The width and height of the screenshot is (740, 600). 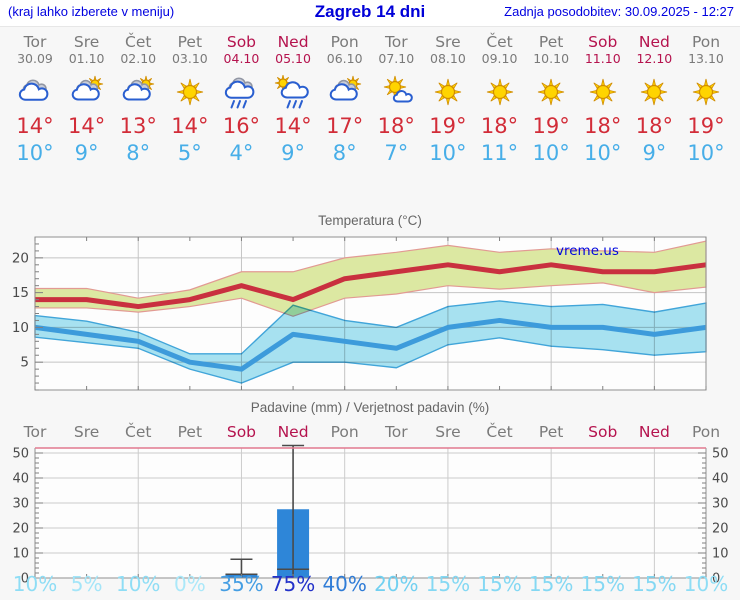 I want to click on forecast-day-column: Pet 10.10 19° 10°, so click(x=551, y=100).